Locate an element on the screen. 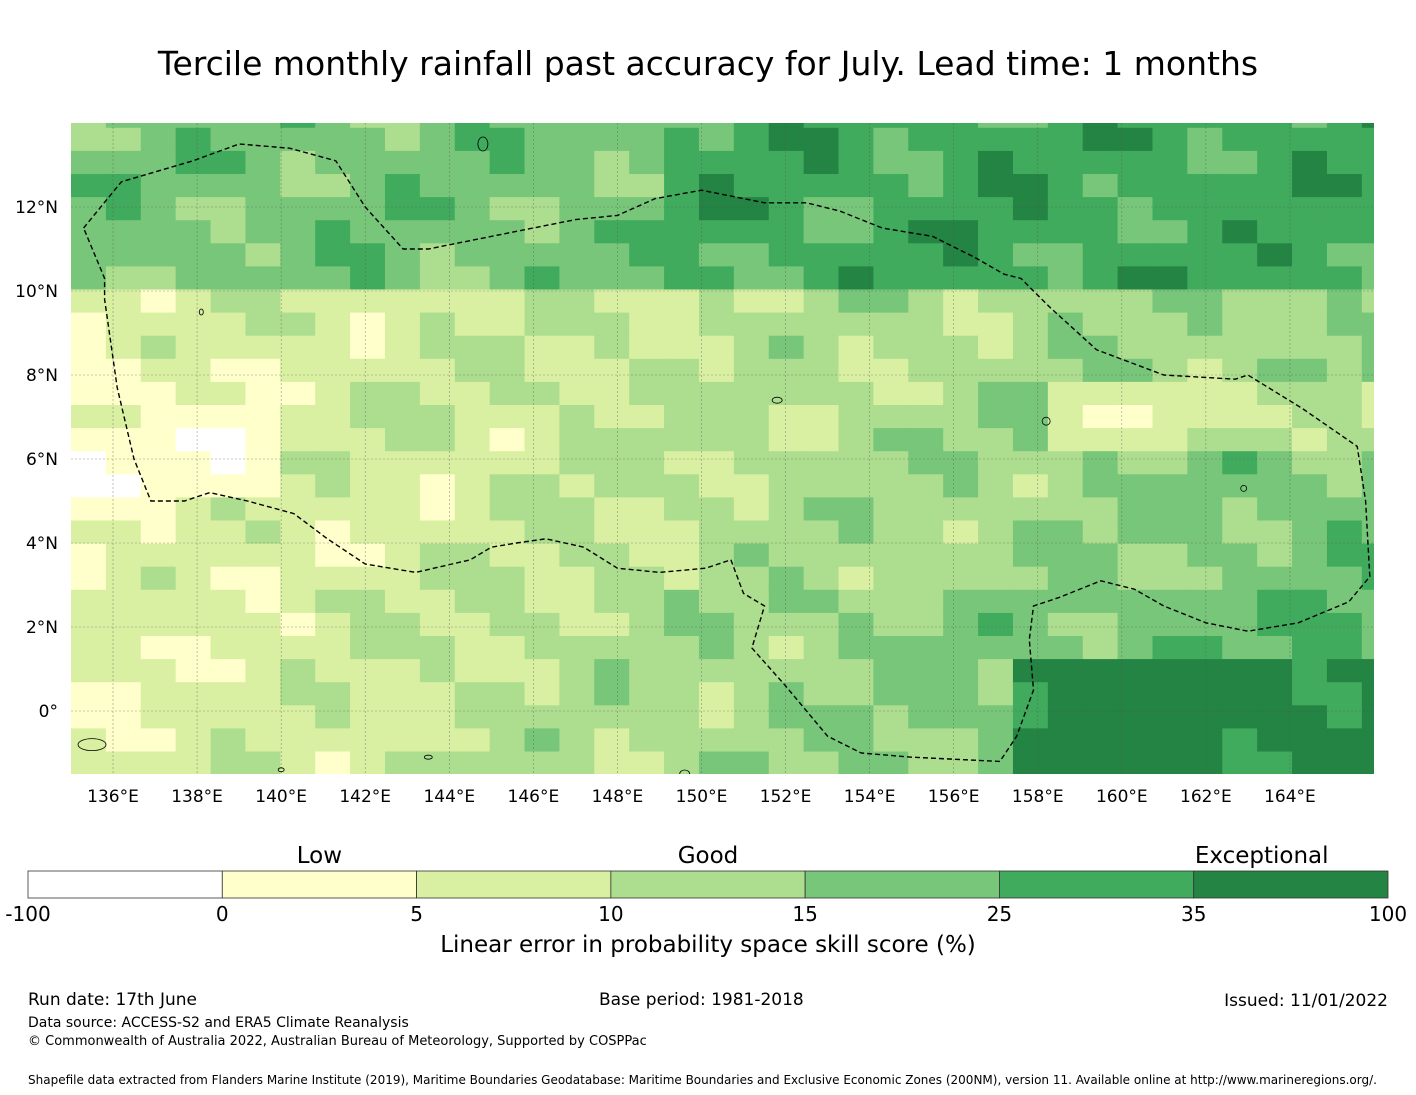  latitude-tick-label: 12°N is located at coordinates (36, 208).